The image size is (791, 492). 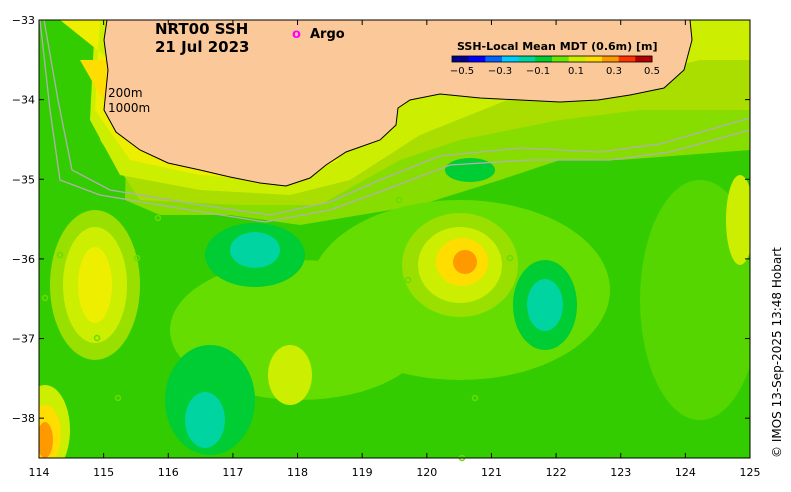 What do you see at coordinates (557, 46) in the screenshot?
I see `colorbar-title: SSH-Local Mean MDT (0.6m) [m]` at bounding box center [557, 46].